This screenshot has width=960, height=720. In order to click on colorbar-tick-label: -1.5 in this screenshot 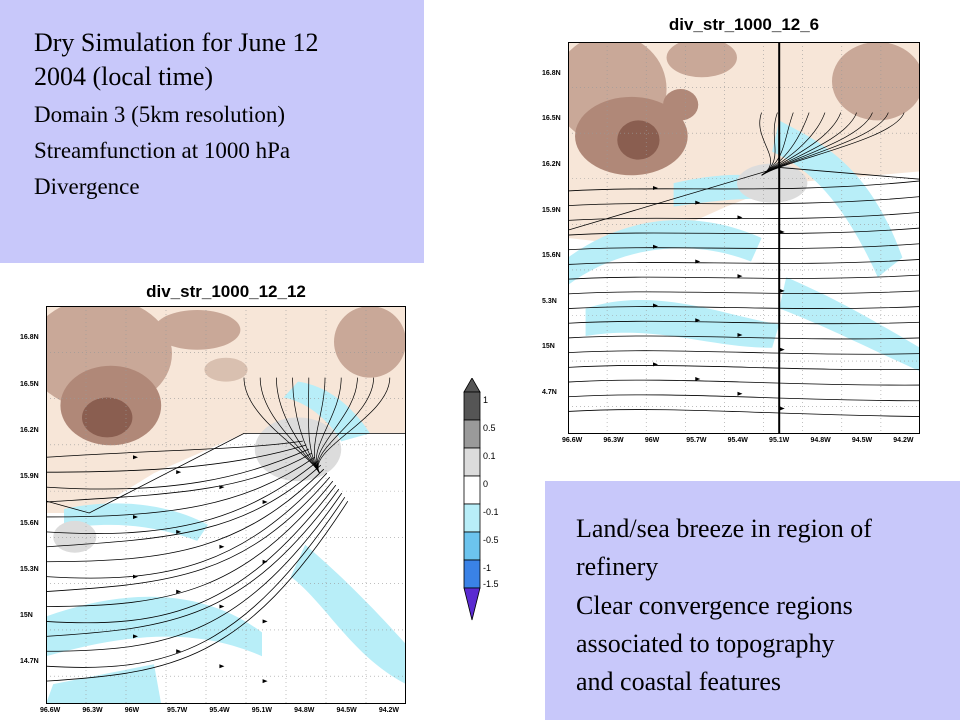, I will do `click(491, 584)`.